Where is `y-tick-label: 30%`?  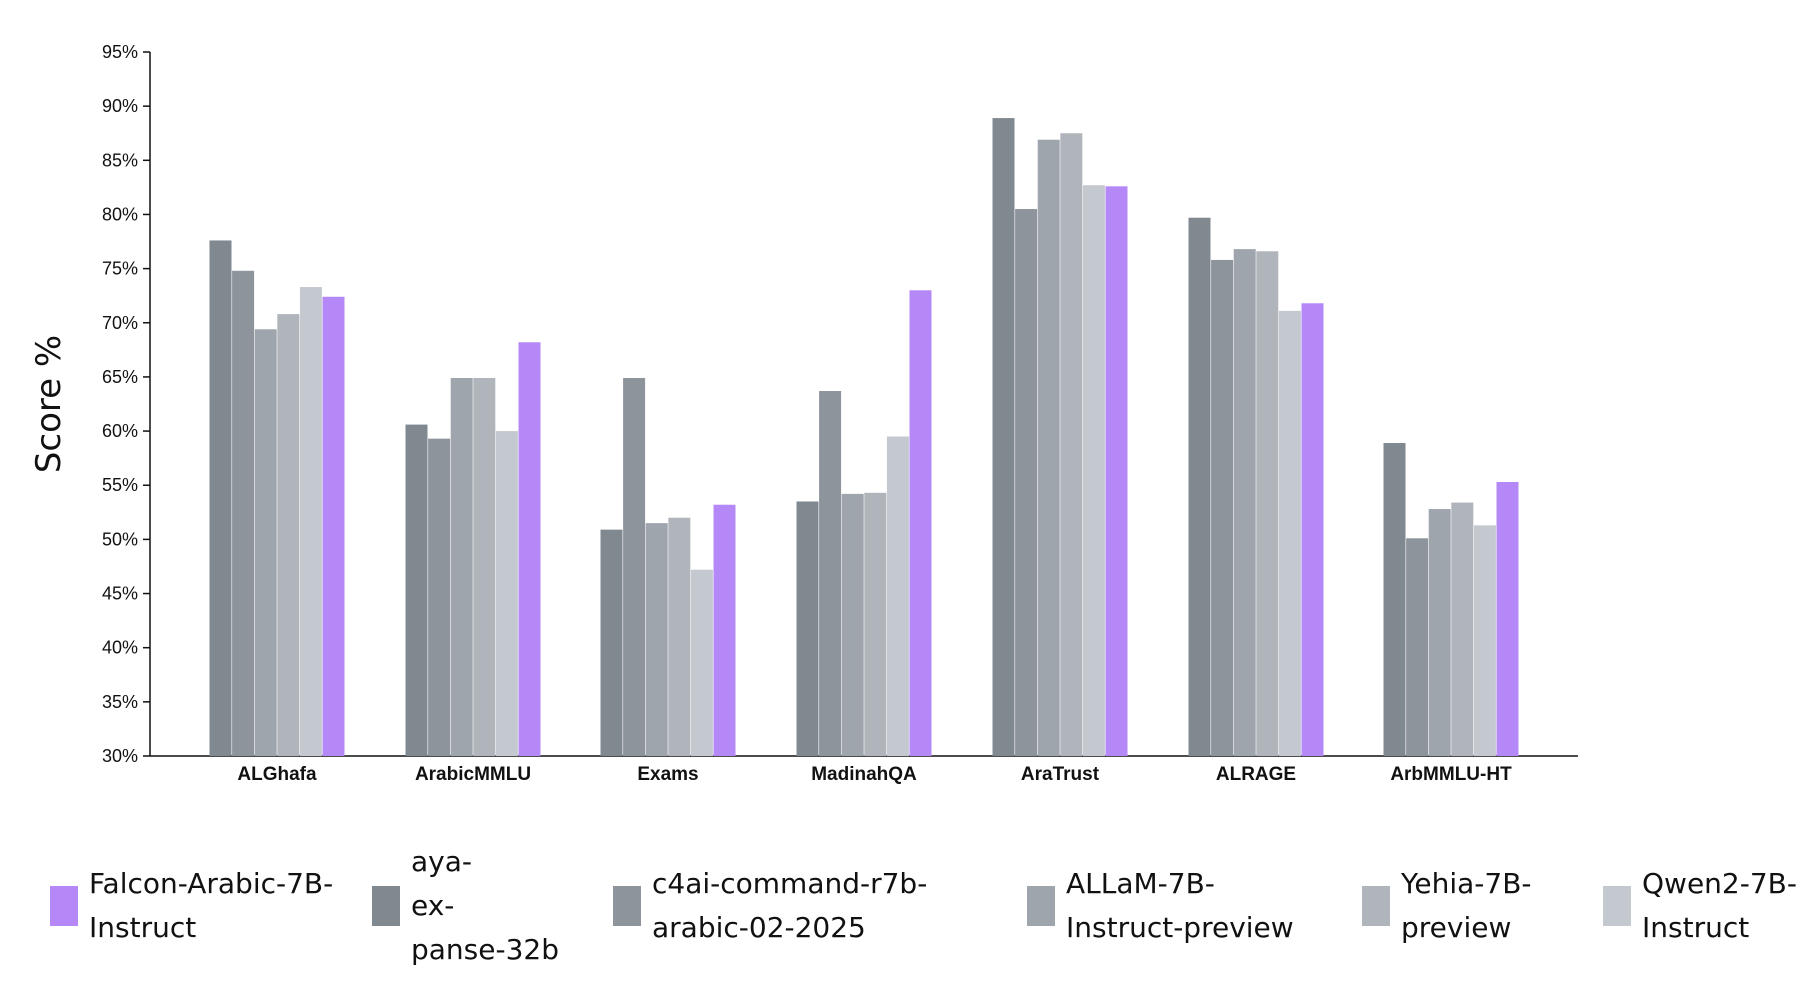
y-tick-label: 30% is located at coordinates (120, 756).